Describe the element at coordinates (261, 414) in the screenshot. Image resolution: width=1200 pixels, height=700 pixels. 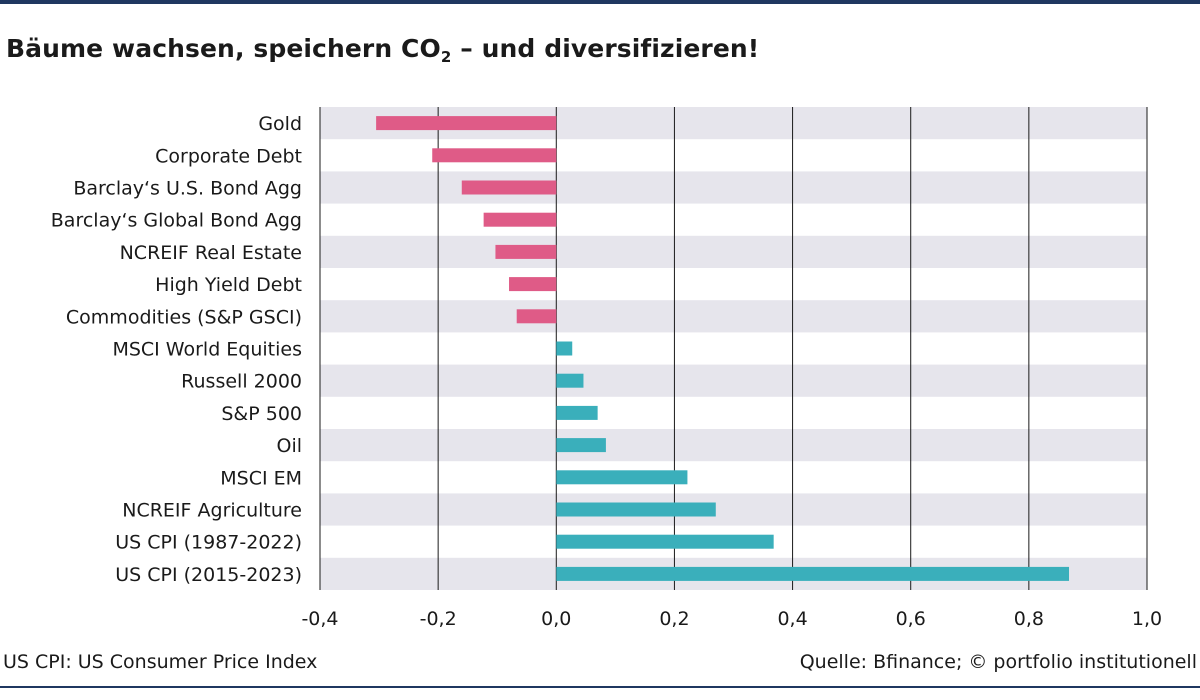
I see `category-label: S&P 500` at that location.